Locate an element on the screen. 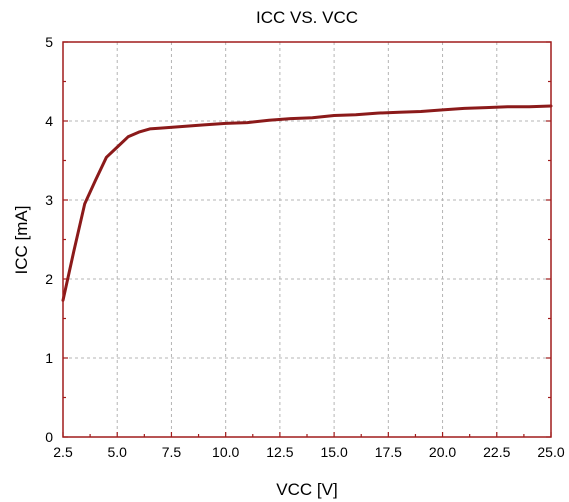  y-tick-label: 4 is located at coordinates (49, 121).